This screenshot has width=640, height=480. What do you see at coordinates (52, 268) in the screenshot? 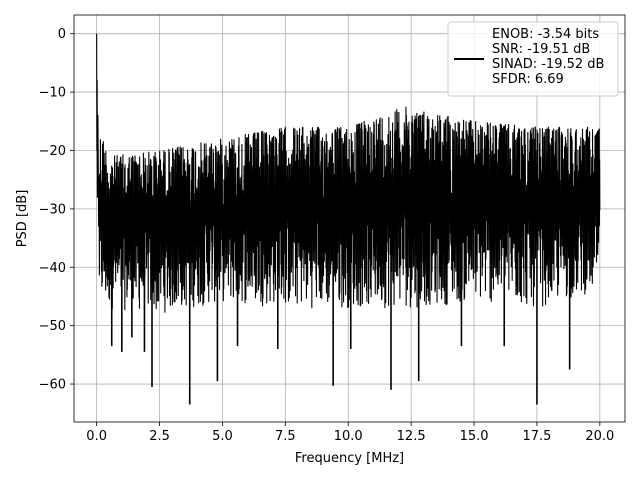
I see `y-tick-label: −40` at bounding box center [52, 268].